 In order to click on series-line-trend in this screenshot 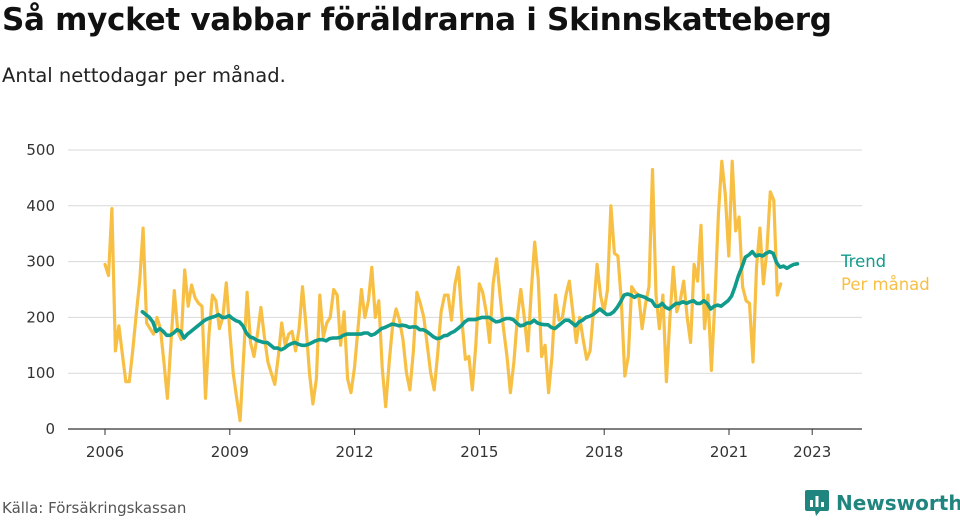, I will do `click(470, 300)`.